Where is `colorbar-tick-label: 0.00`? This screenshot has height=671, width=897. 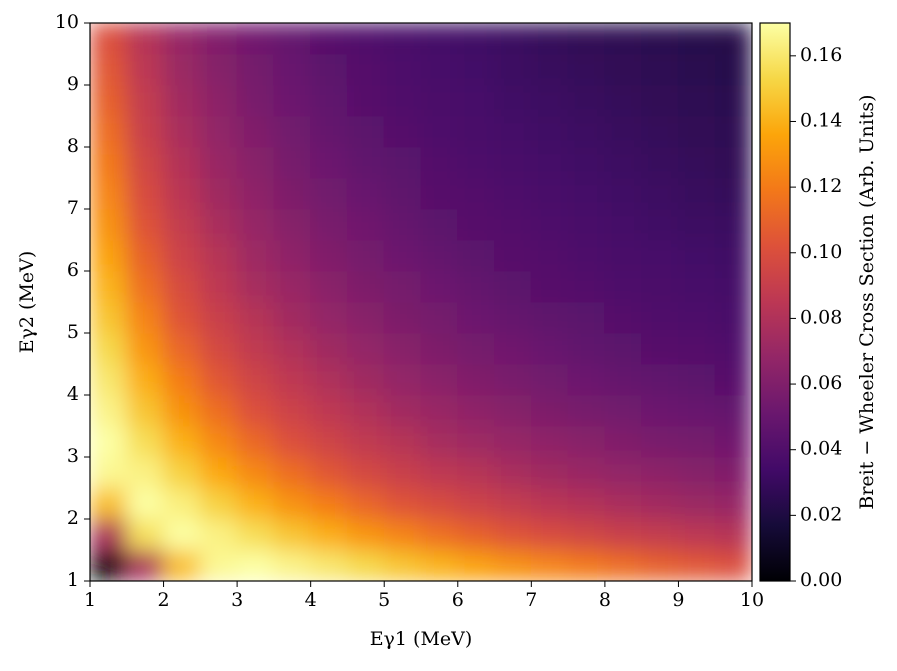 colorbar-tick-label: 0.00 is located at coordinates (821, 580).